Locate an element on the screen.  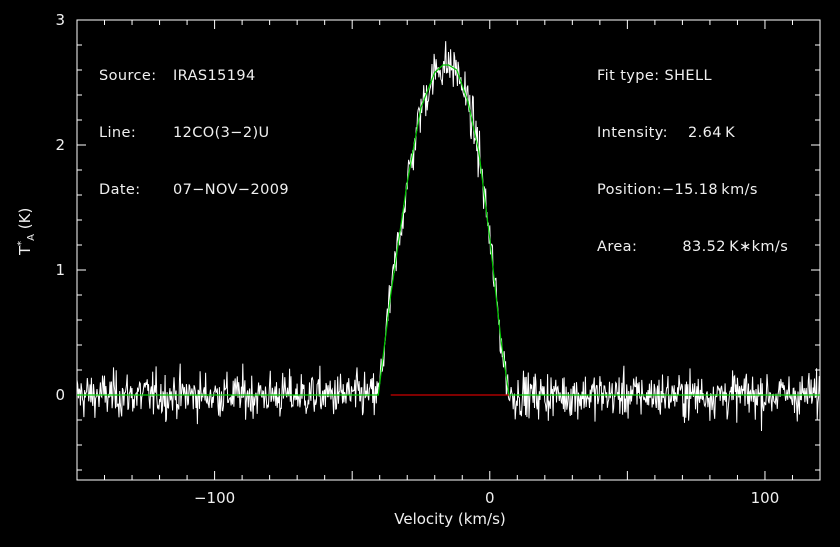
area-key: Area: is located at coordinates (617, 247).